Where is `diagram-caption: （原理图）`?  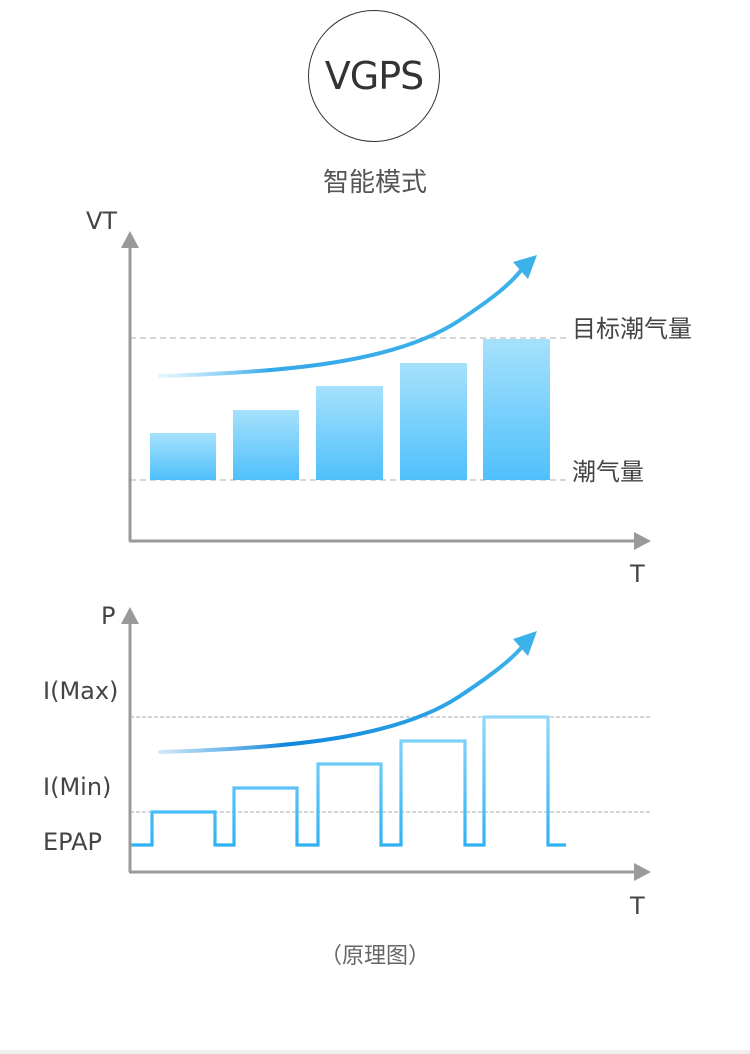 diagram-caption: （原理图） is located at coordinates (374, 956).